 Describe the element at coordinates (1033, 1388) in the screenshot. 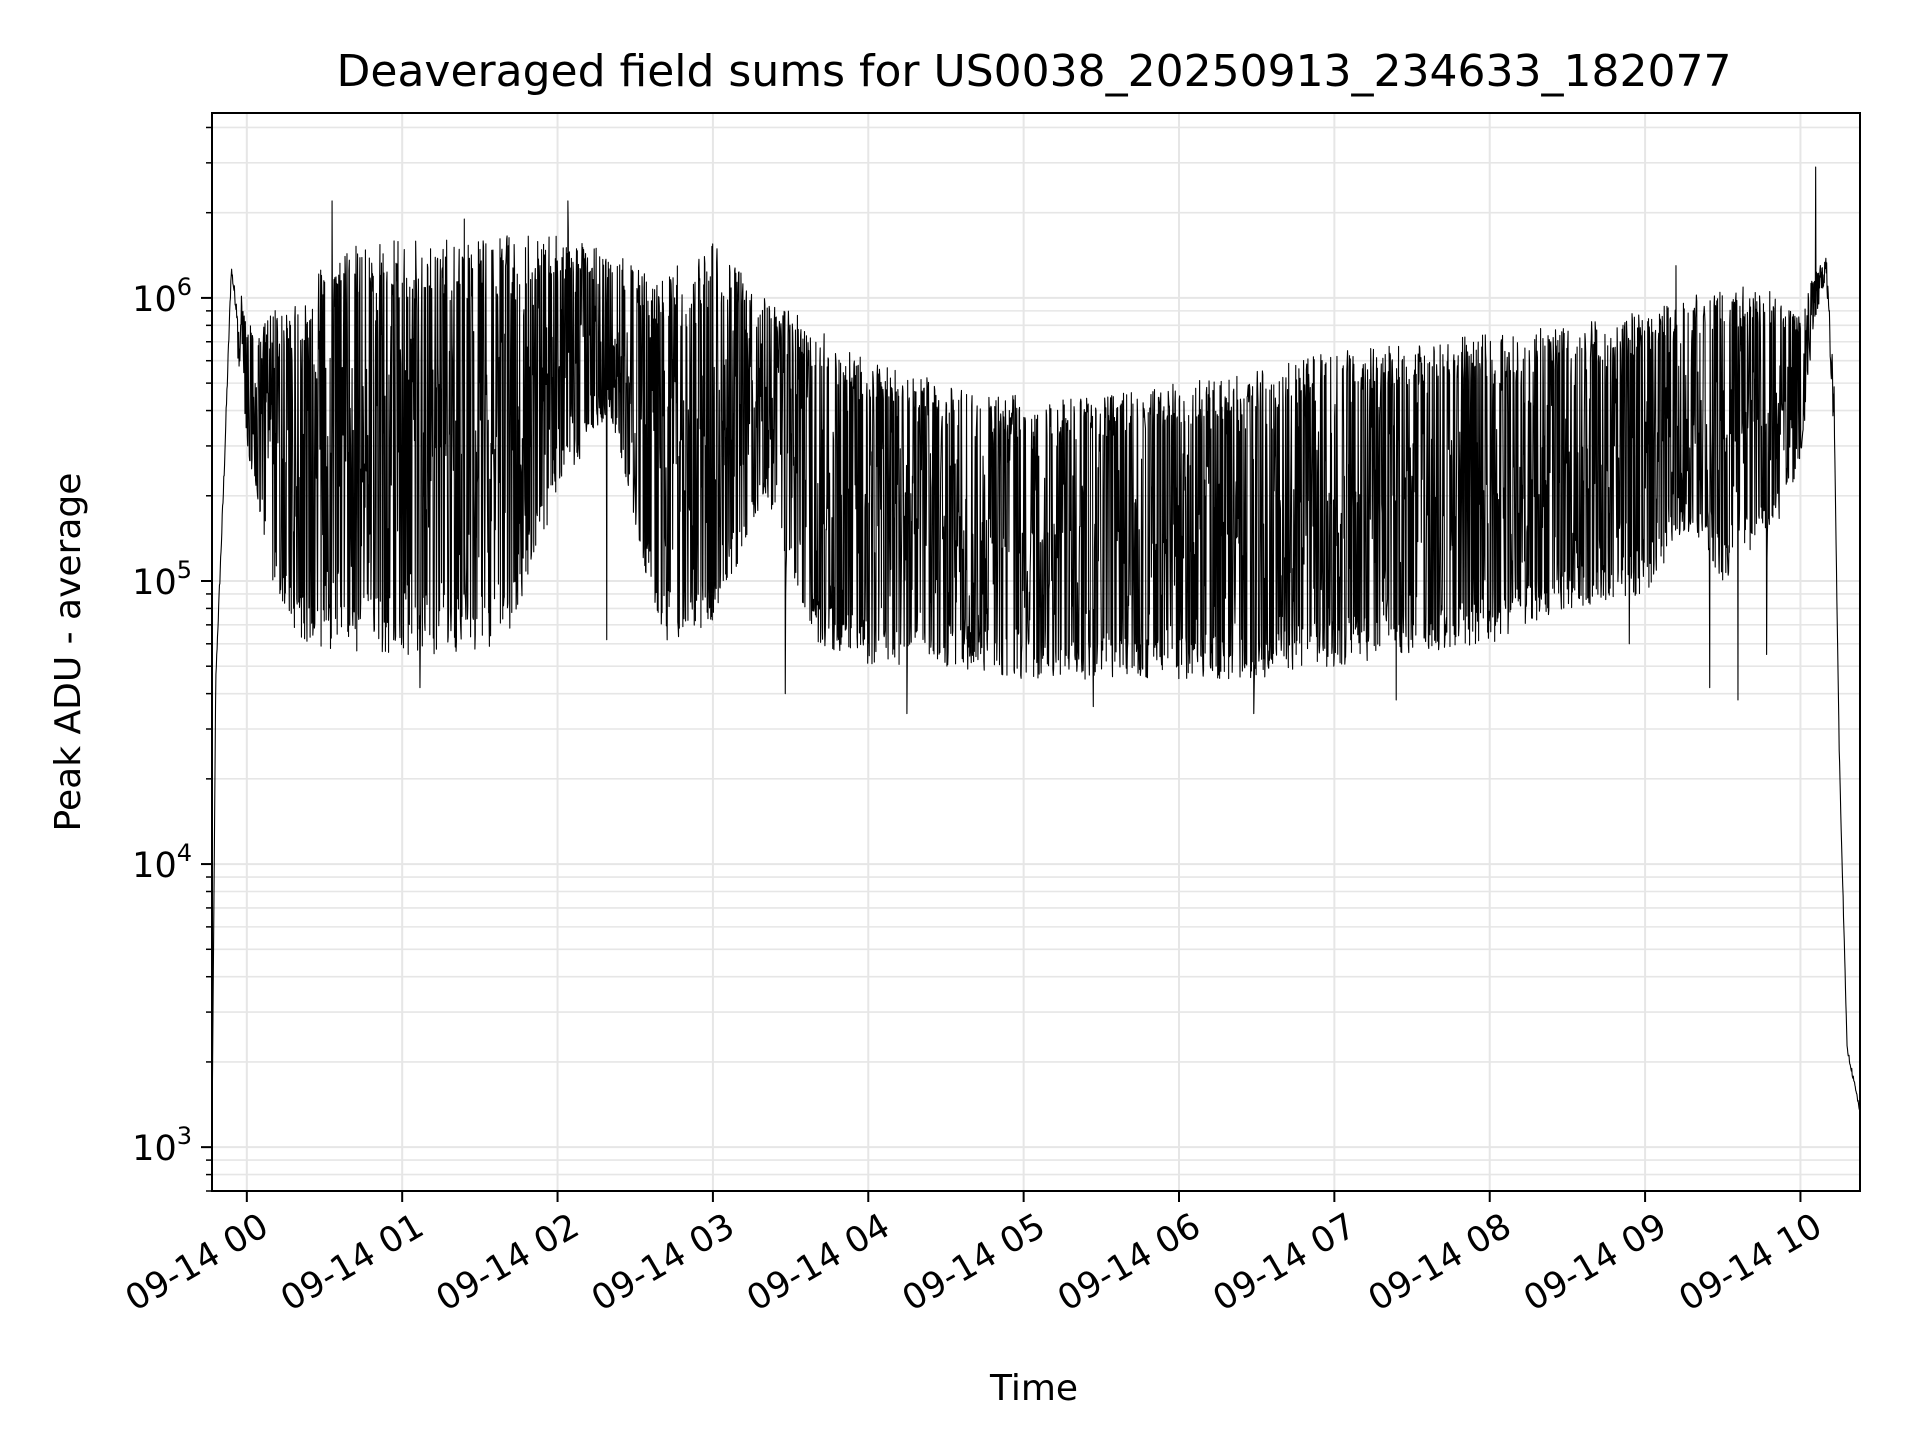

I see `x-axis-label: Time` at that location.